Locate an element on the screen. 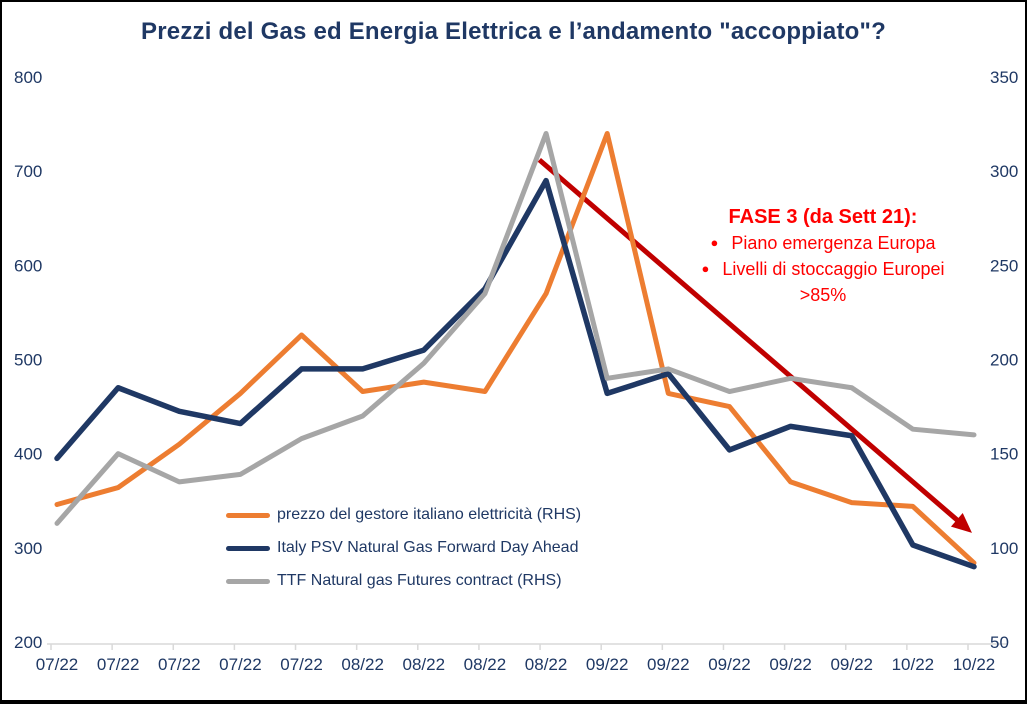  legend-swatch-electricity is located at coordinates (248, 515).